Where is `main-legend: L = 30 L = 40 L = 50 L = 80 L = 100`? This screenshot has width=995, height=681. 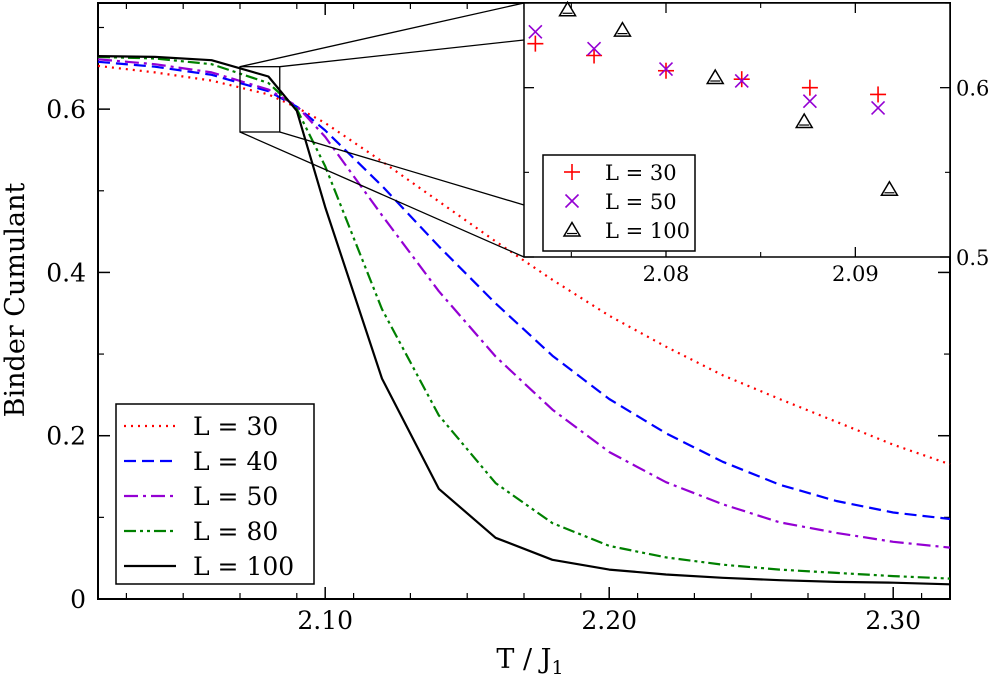
main-legend: L = 30 L = 40 L = 50 L = 80 L = 100 is located at coordinates (209, 496).